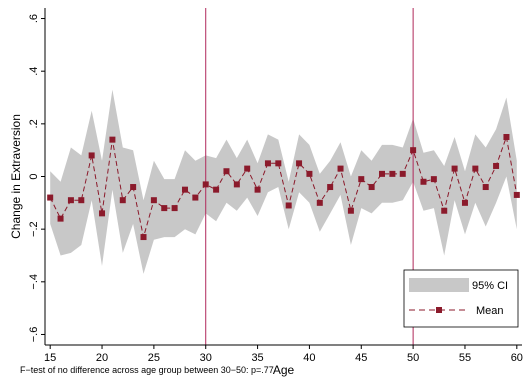 The image size is (527, 379). I want to click on legend-mean-label: Mean, so click(490, 311).